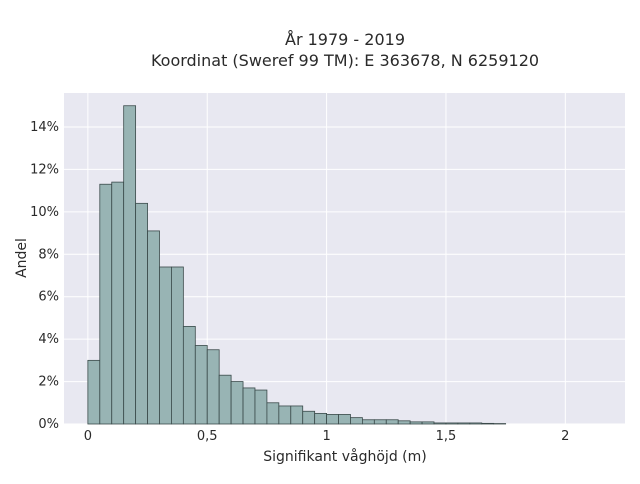 The image size is (640, 484). I want to click on x-axis-title: Signifikant våghöjd (m), so click(344, 456).